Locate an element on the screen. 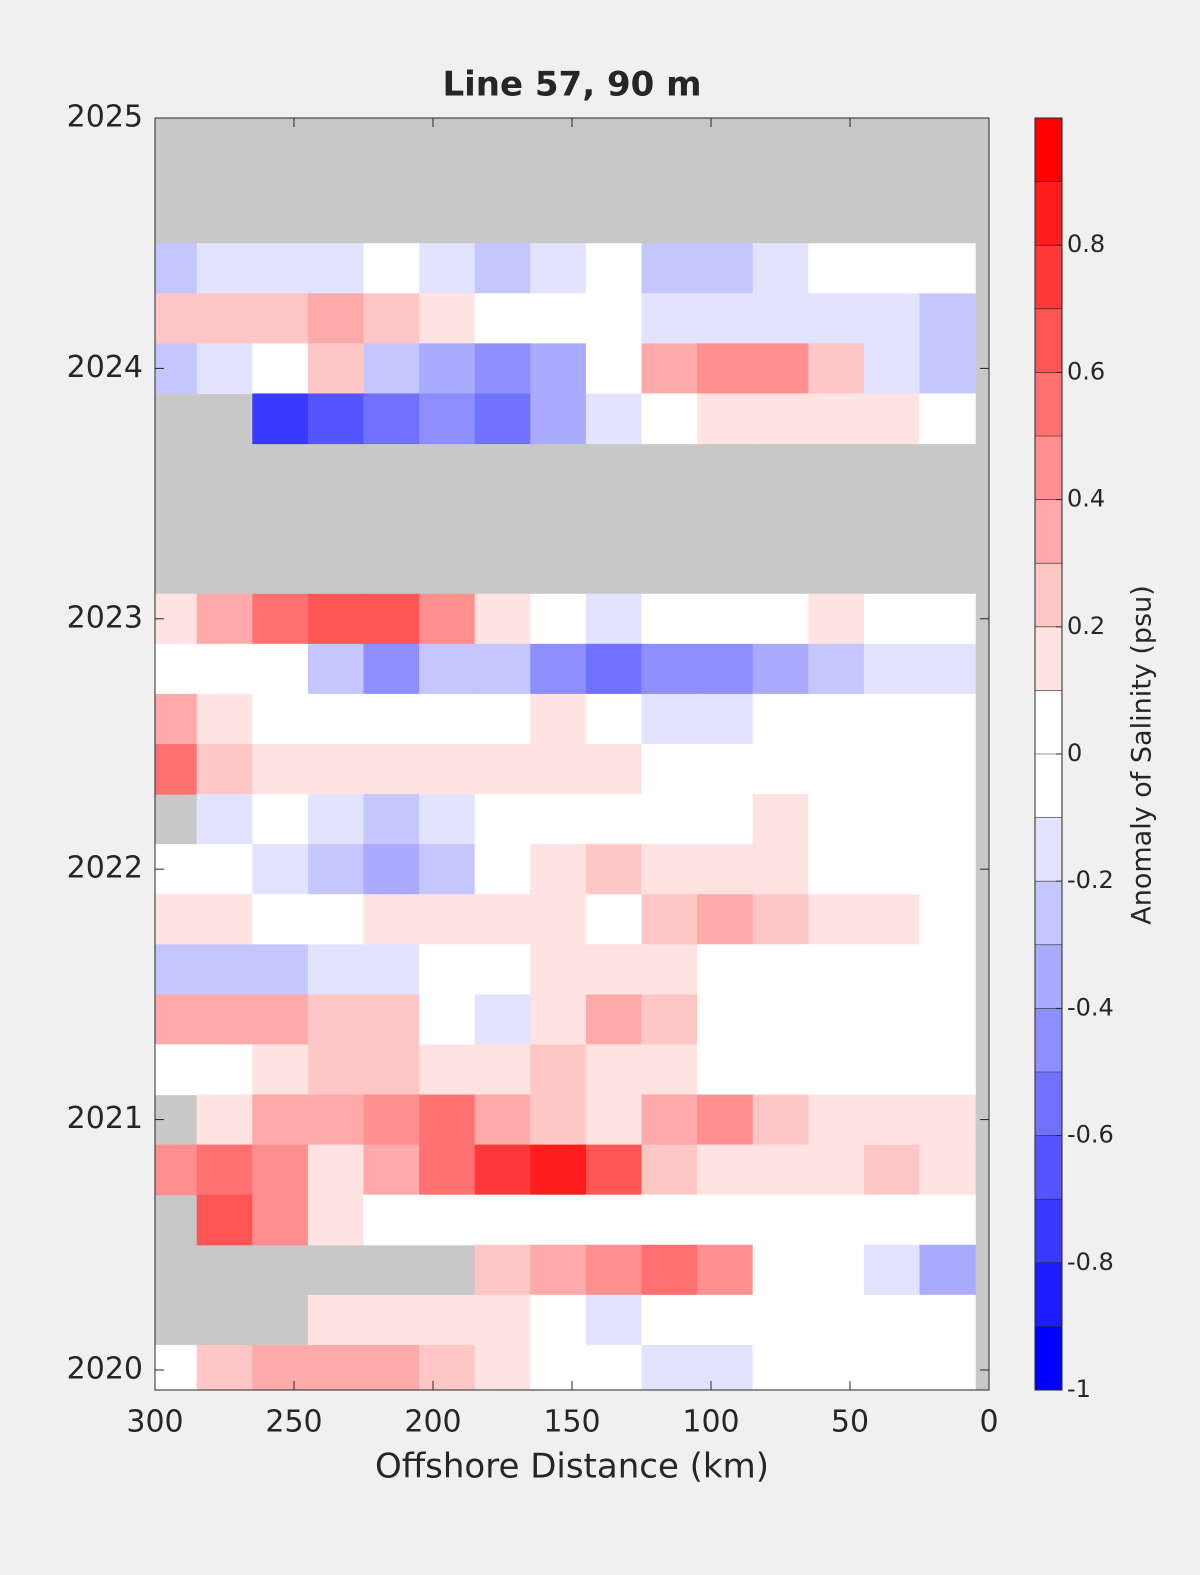  y-tick-label: 2023 is located at coordinates (105, 617).